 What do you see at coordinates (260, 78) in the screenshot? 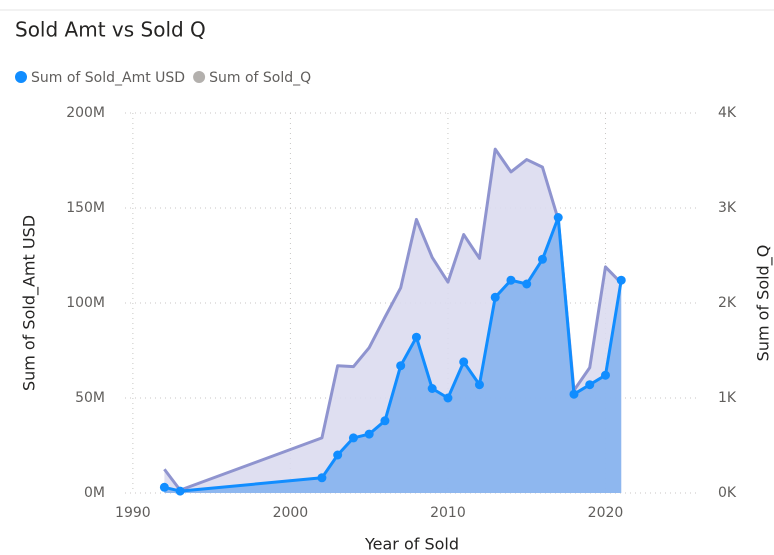
I see `legend-label: Sum of Sold_Q` at bounding box center [260, 78].